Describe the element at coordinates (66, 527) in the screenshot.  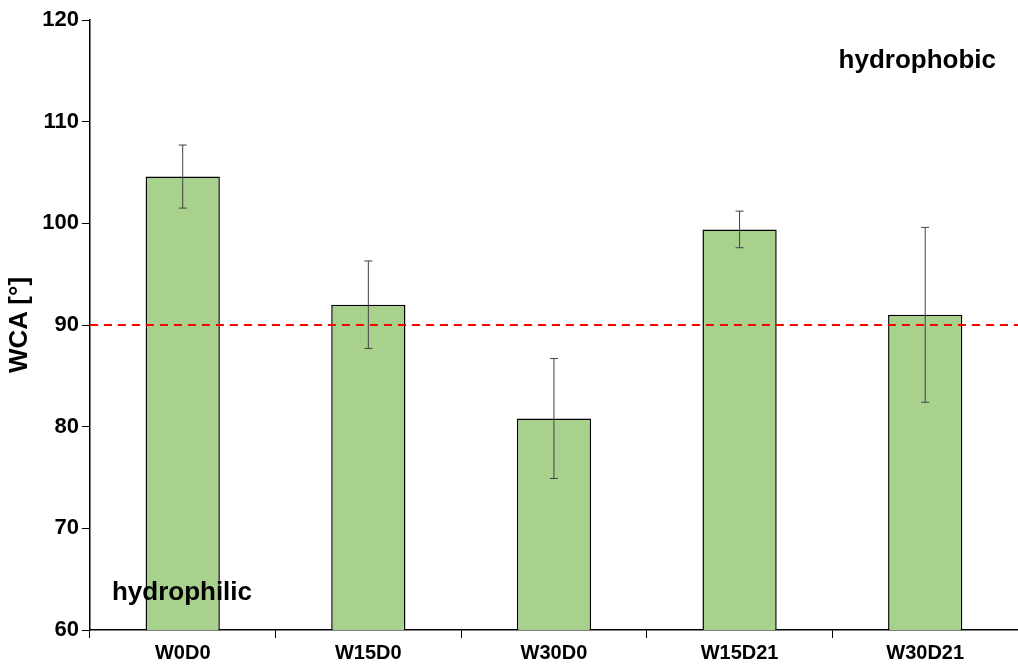
I see `y-tick-label: 70` at that location.